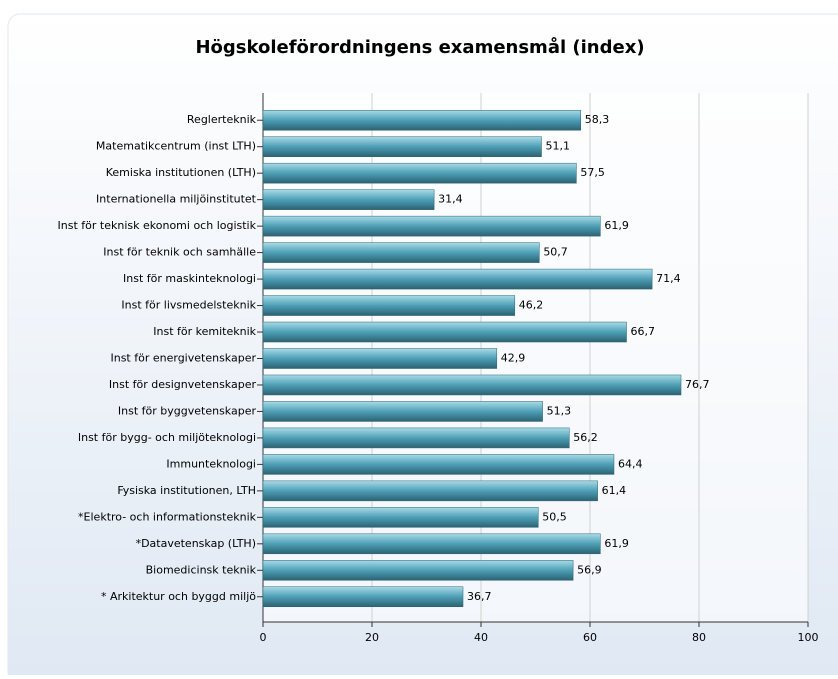 This screenshot has height=679, width=838. What do you see at coordinates (643, 331) in the screenshot?
I see `value-label: 66,7` at bounding box center [643, 331].